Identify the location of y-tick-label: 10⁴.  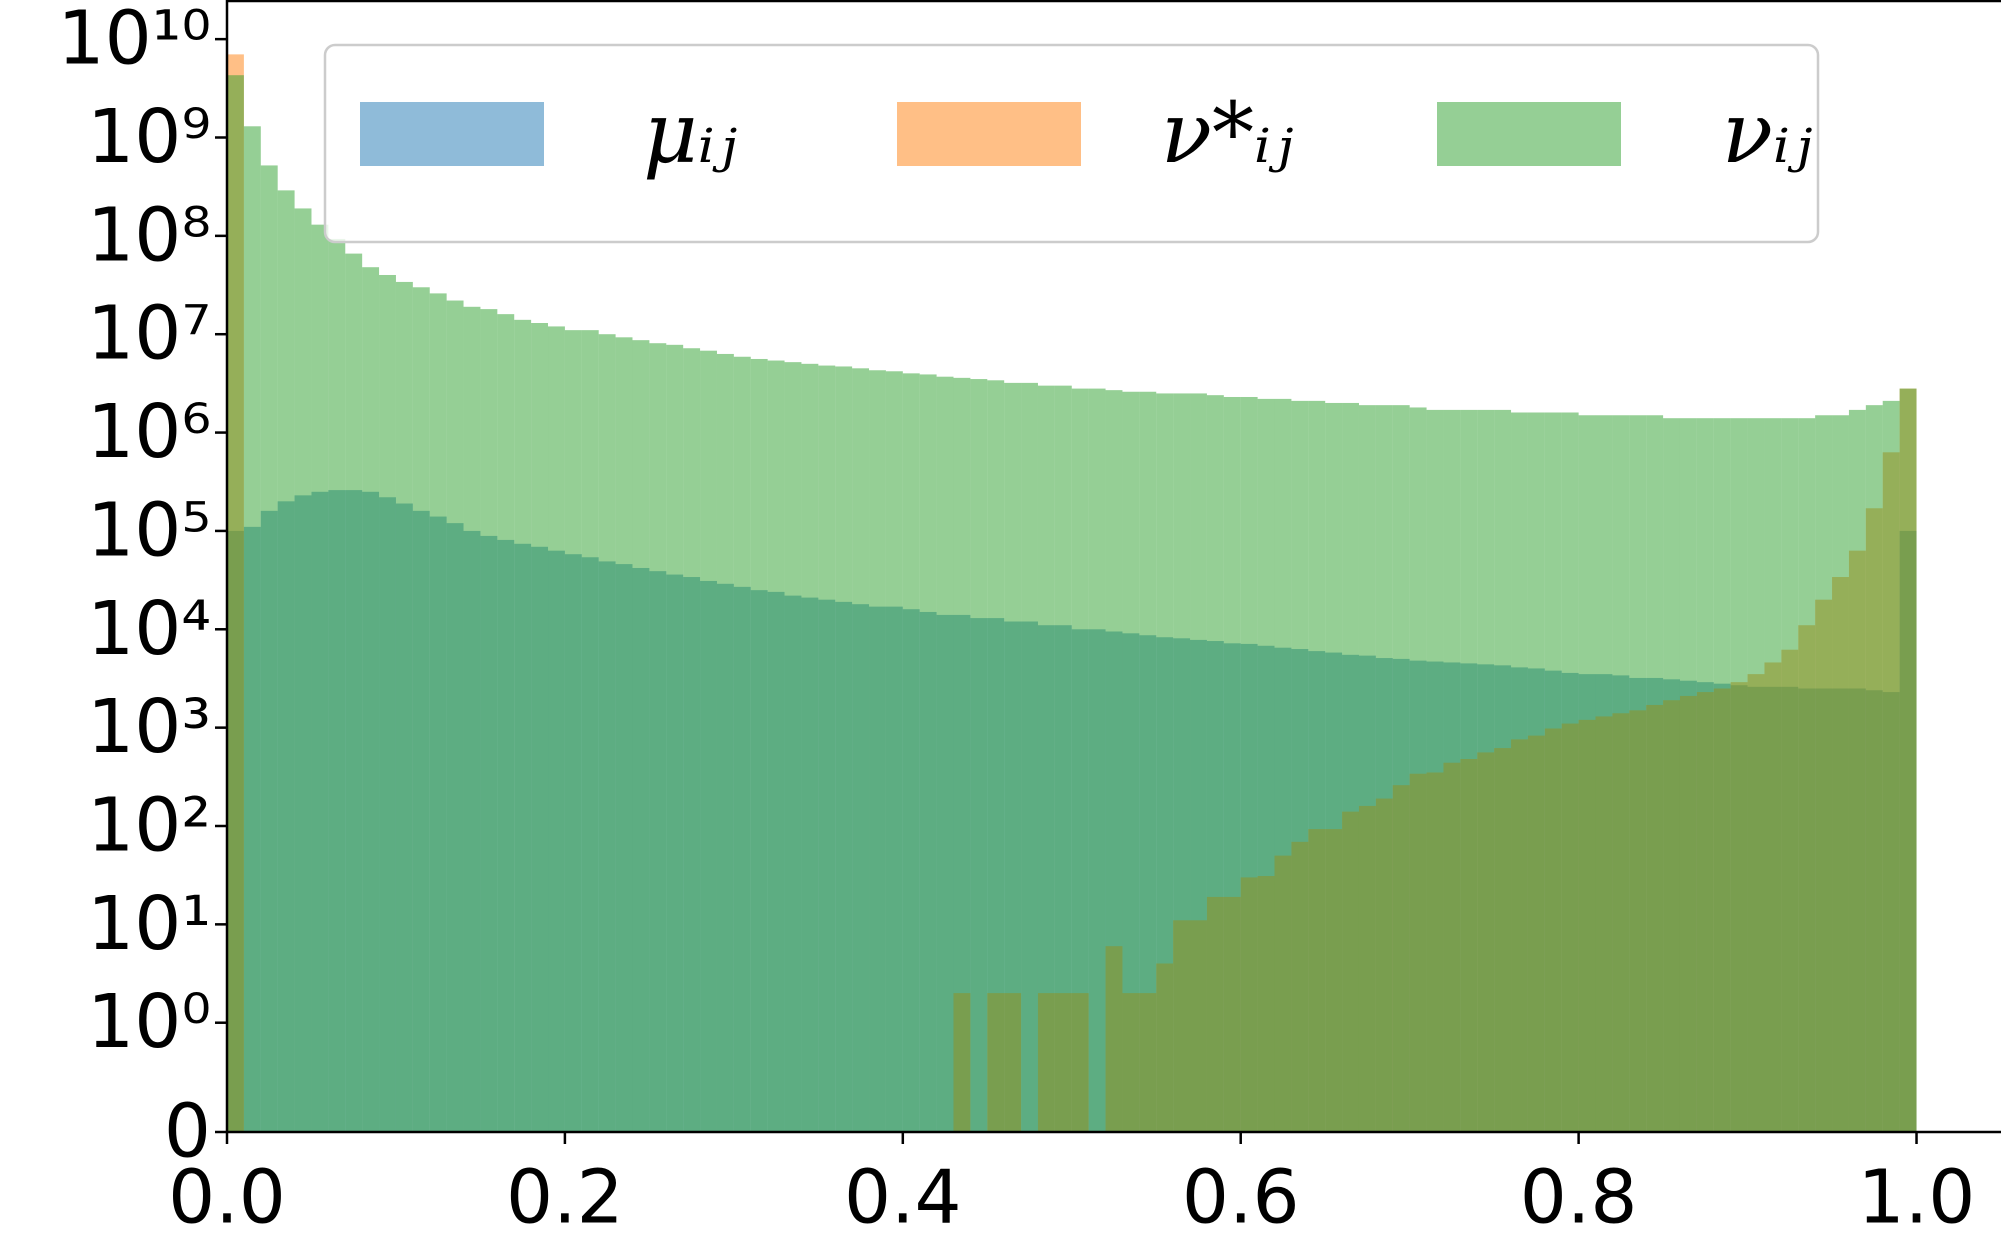
(149, 629).